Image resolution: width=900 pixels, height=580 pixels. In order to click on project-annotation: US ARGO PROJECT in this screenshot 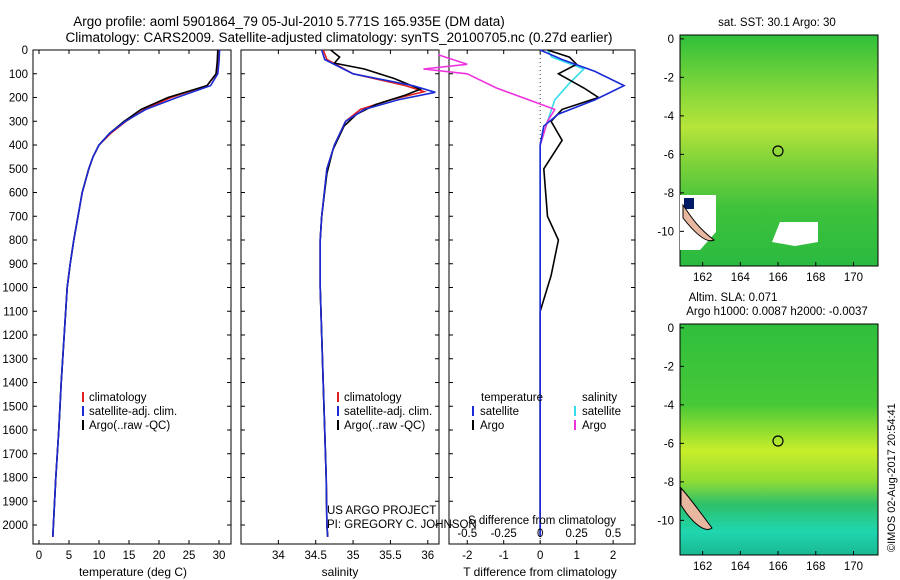, I will do `click(381, 511)`.